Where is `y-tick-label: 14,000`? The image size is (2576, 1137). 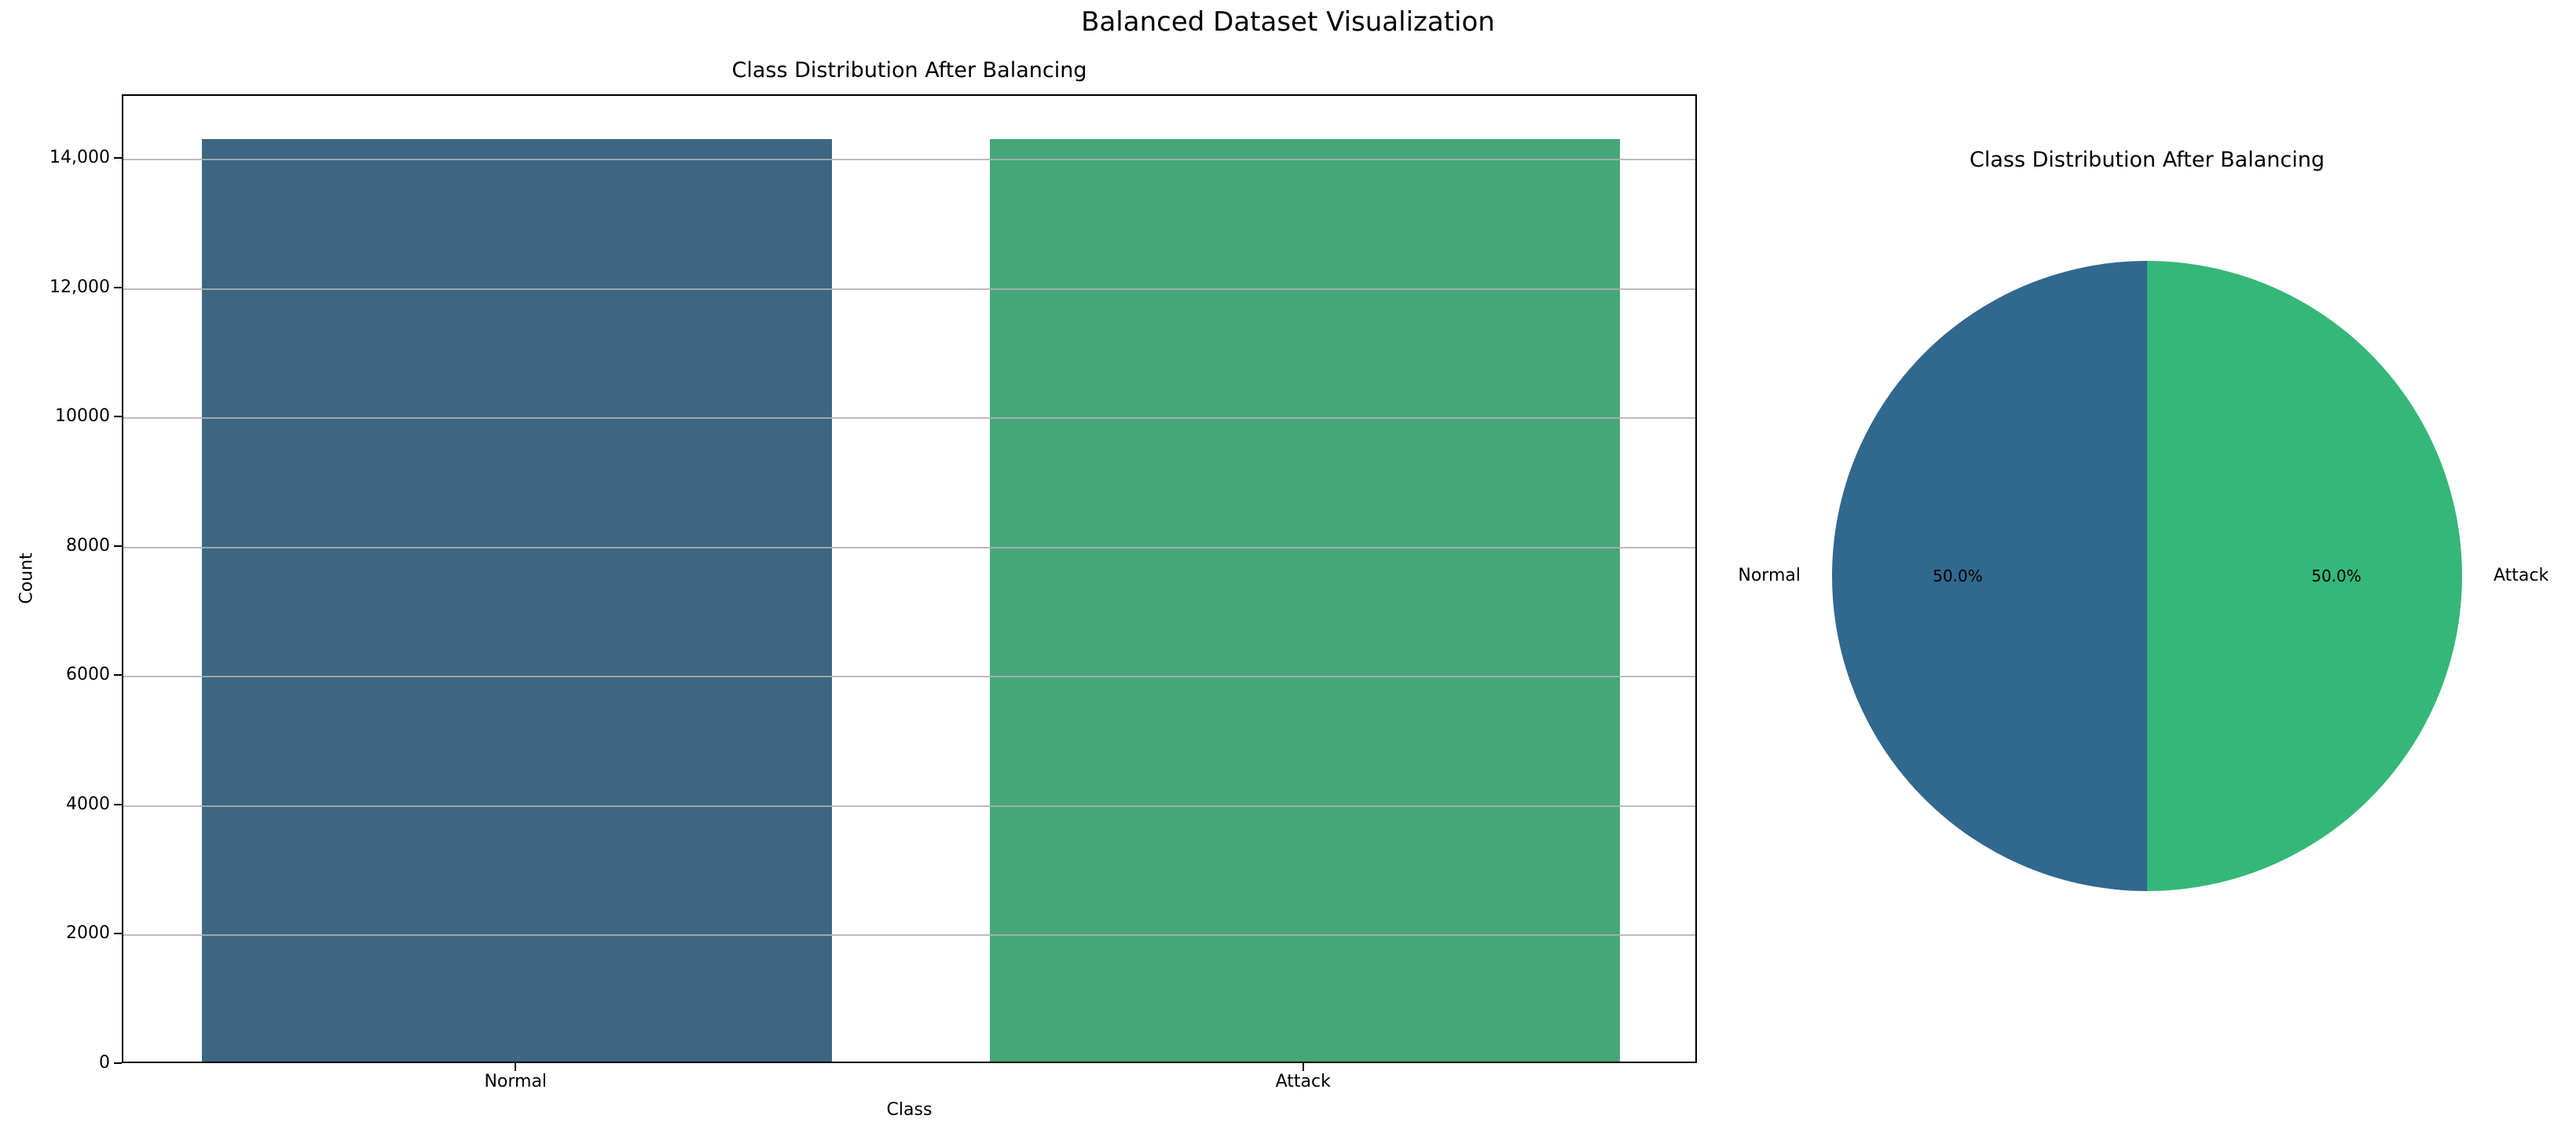 y-tick-label: 14,000 is located at coordinates (79, 158).